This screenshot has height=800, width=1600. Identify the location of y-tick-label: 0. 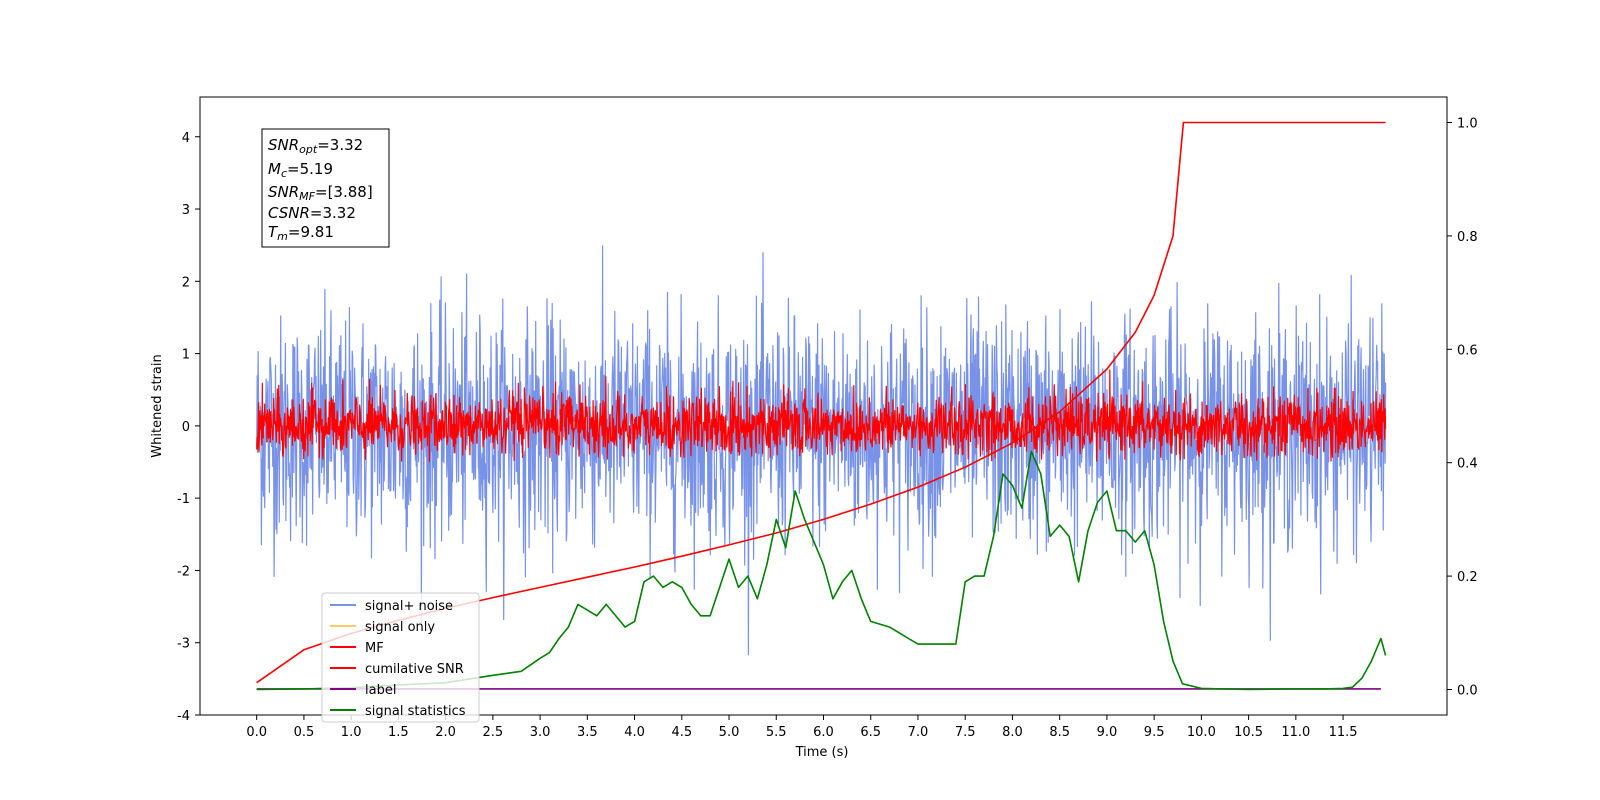
(186, 427).